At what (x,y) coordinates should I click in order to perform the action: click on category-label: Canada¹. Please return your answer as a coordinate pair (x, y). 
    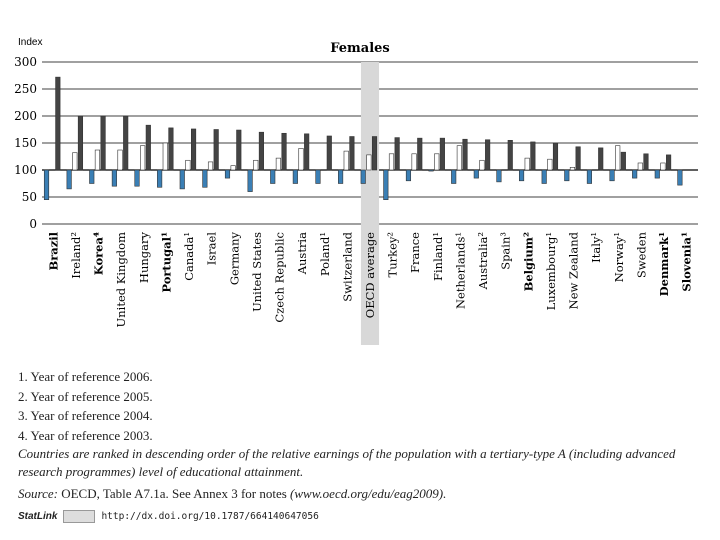
    Looking at the image, I should click on (189, 256).